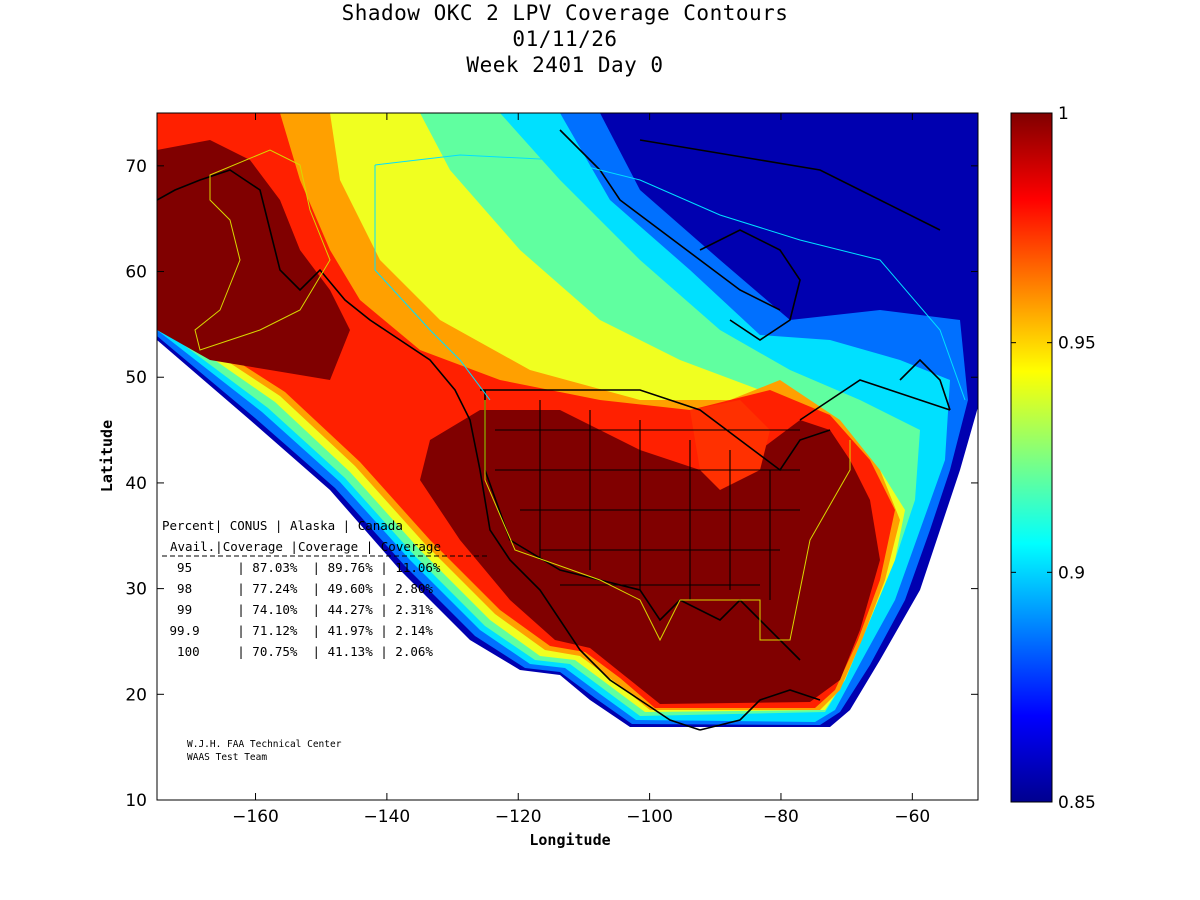  What do you see at coordinates (227, 757) in the screenshot?
I see `credit-line-2: WAAS Test Team` at bounding box center [227, 757].